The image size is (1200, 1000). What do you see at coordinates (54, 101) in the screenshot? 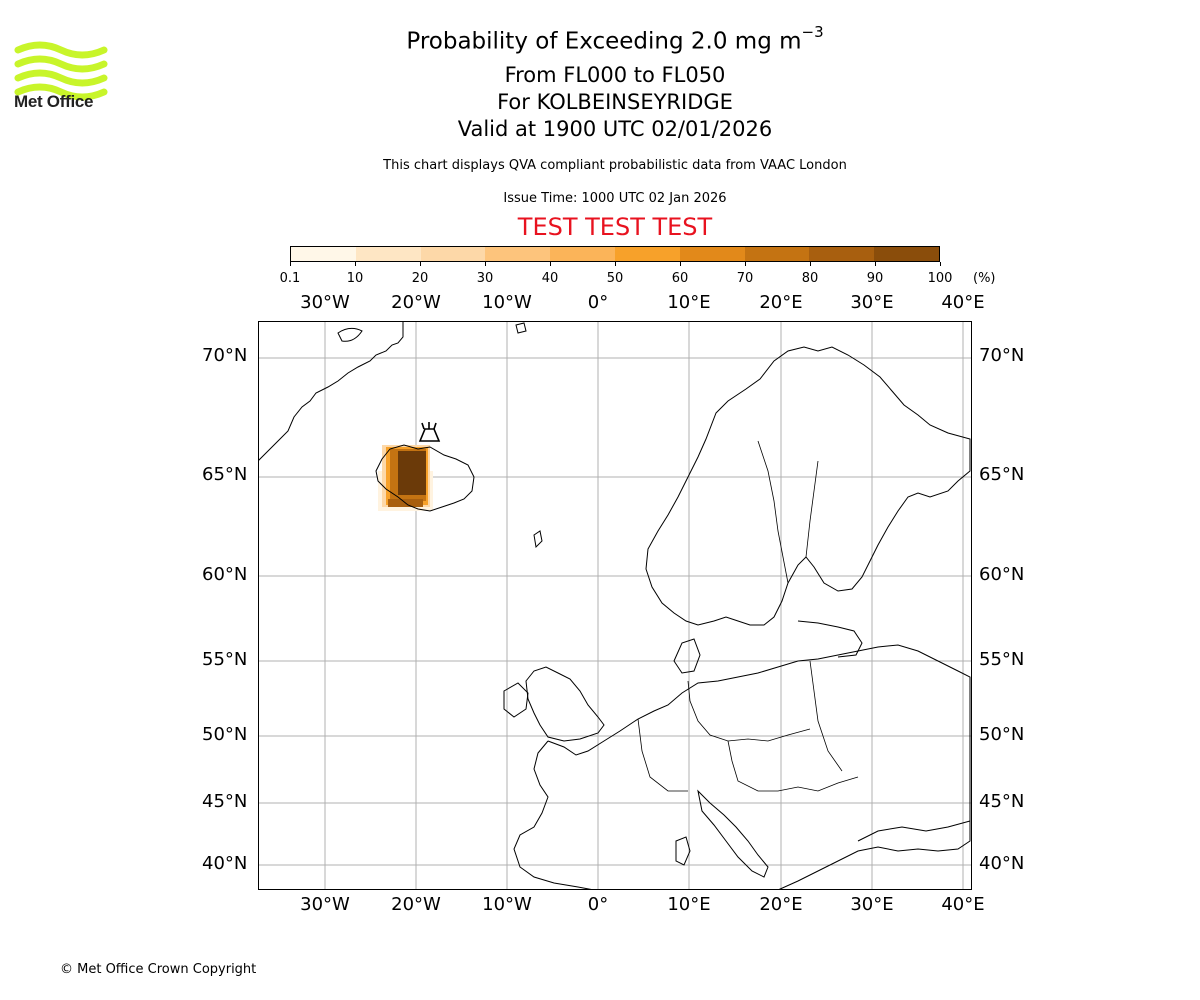
I see `logo-text: Met Office` at bounding box center [54, 101].